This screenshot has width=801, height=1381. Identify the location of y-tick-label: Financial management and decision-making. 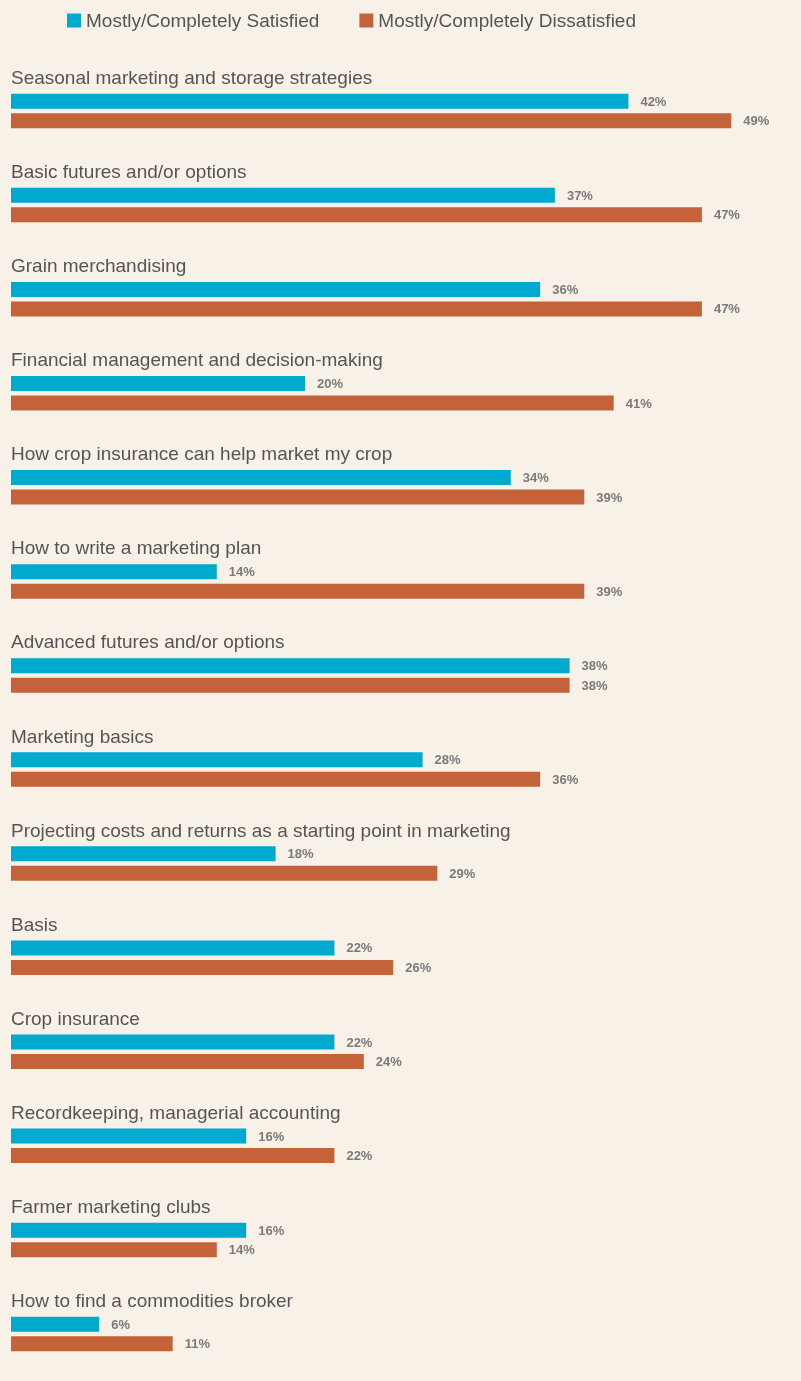
(197, 360).